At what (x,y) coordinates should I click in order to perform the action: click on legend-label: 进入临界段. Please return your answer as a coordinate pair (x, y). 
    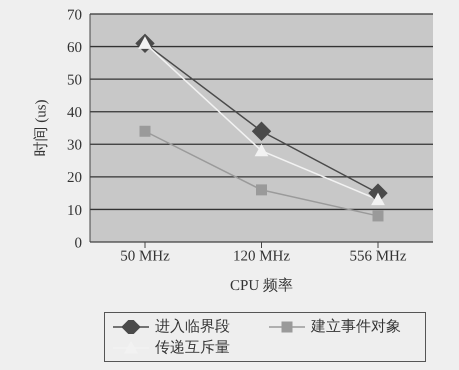
    Looking at the image, I should click on (192, 327).